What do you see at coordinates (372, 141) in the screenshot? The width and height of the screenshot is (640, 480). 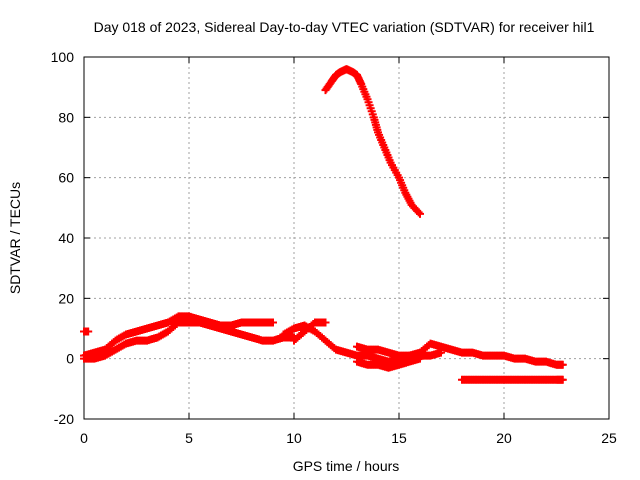 I see `series-arc` at bounding box center [372, 141].